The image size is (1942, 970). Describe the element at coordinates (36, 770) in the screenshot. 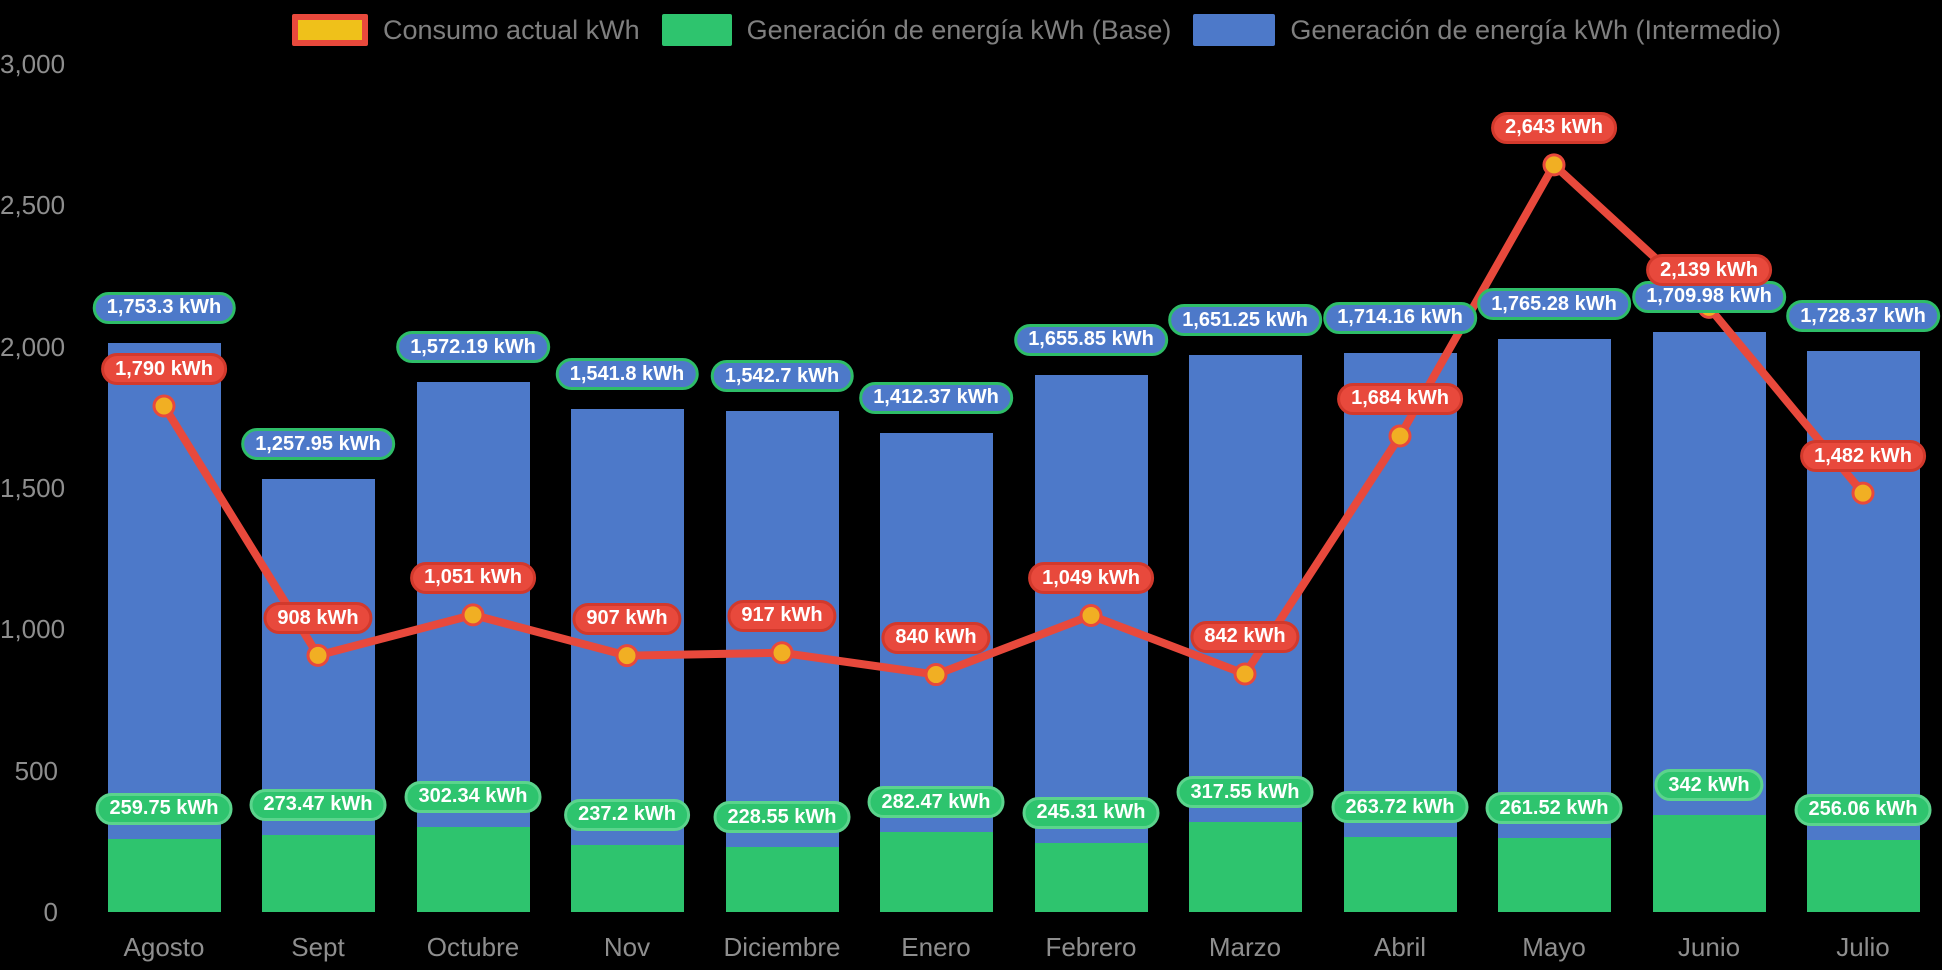

I see `y-axis-tick: 500` at that location.